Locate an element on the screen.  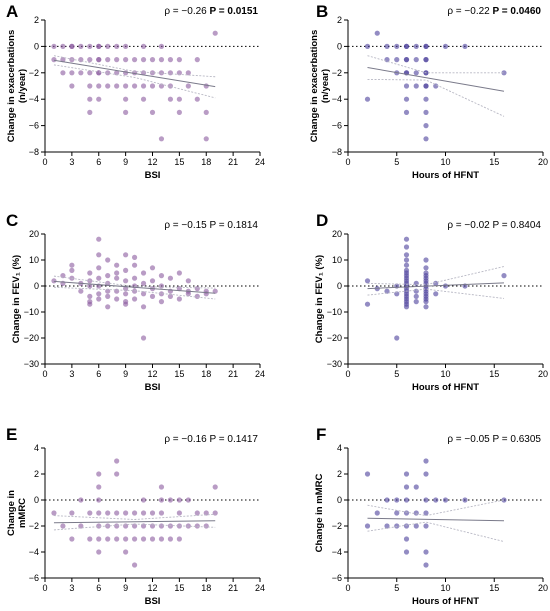
y-tick-label: −4 is located at coordinates (337, 552).